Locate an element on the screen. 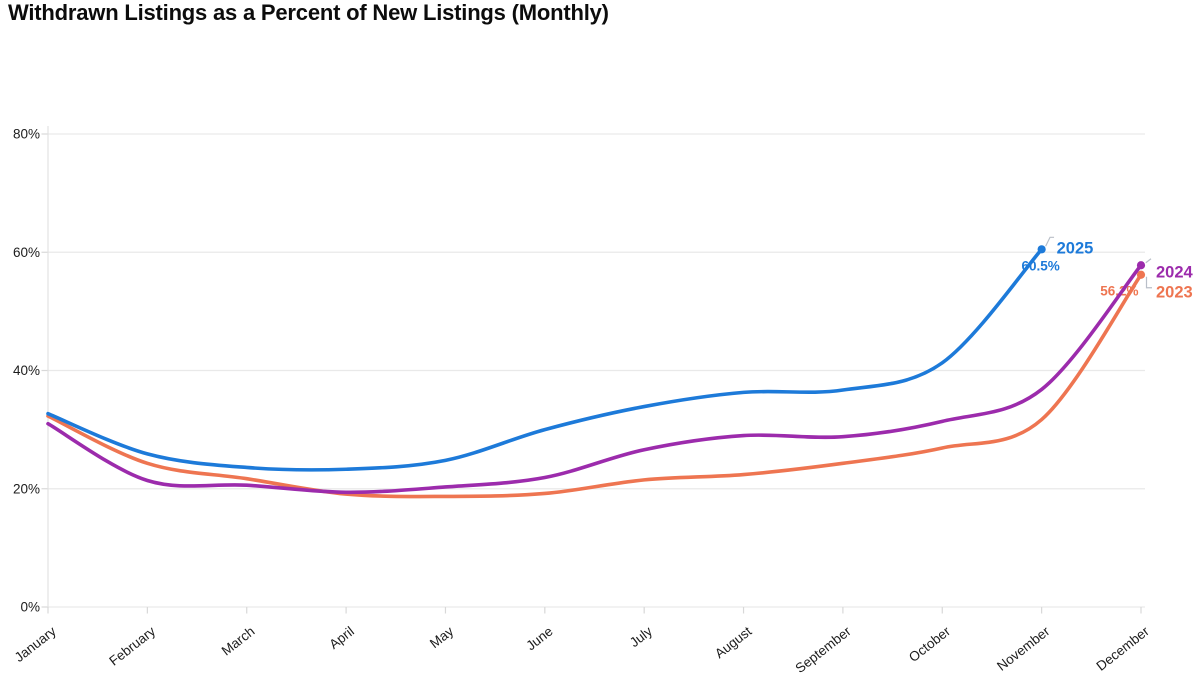  leader-line-2023 is located at coordinates (1148, 282).